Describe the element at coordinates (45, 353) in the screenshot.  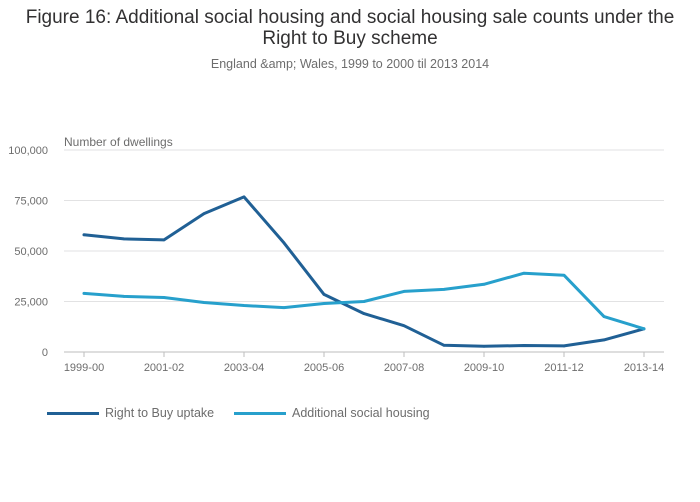
I see `y-tick-label: 0` at that location.